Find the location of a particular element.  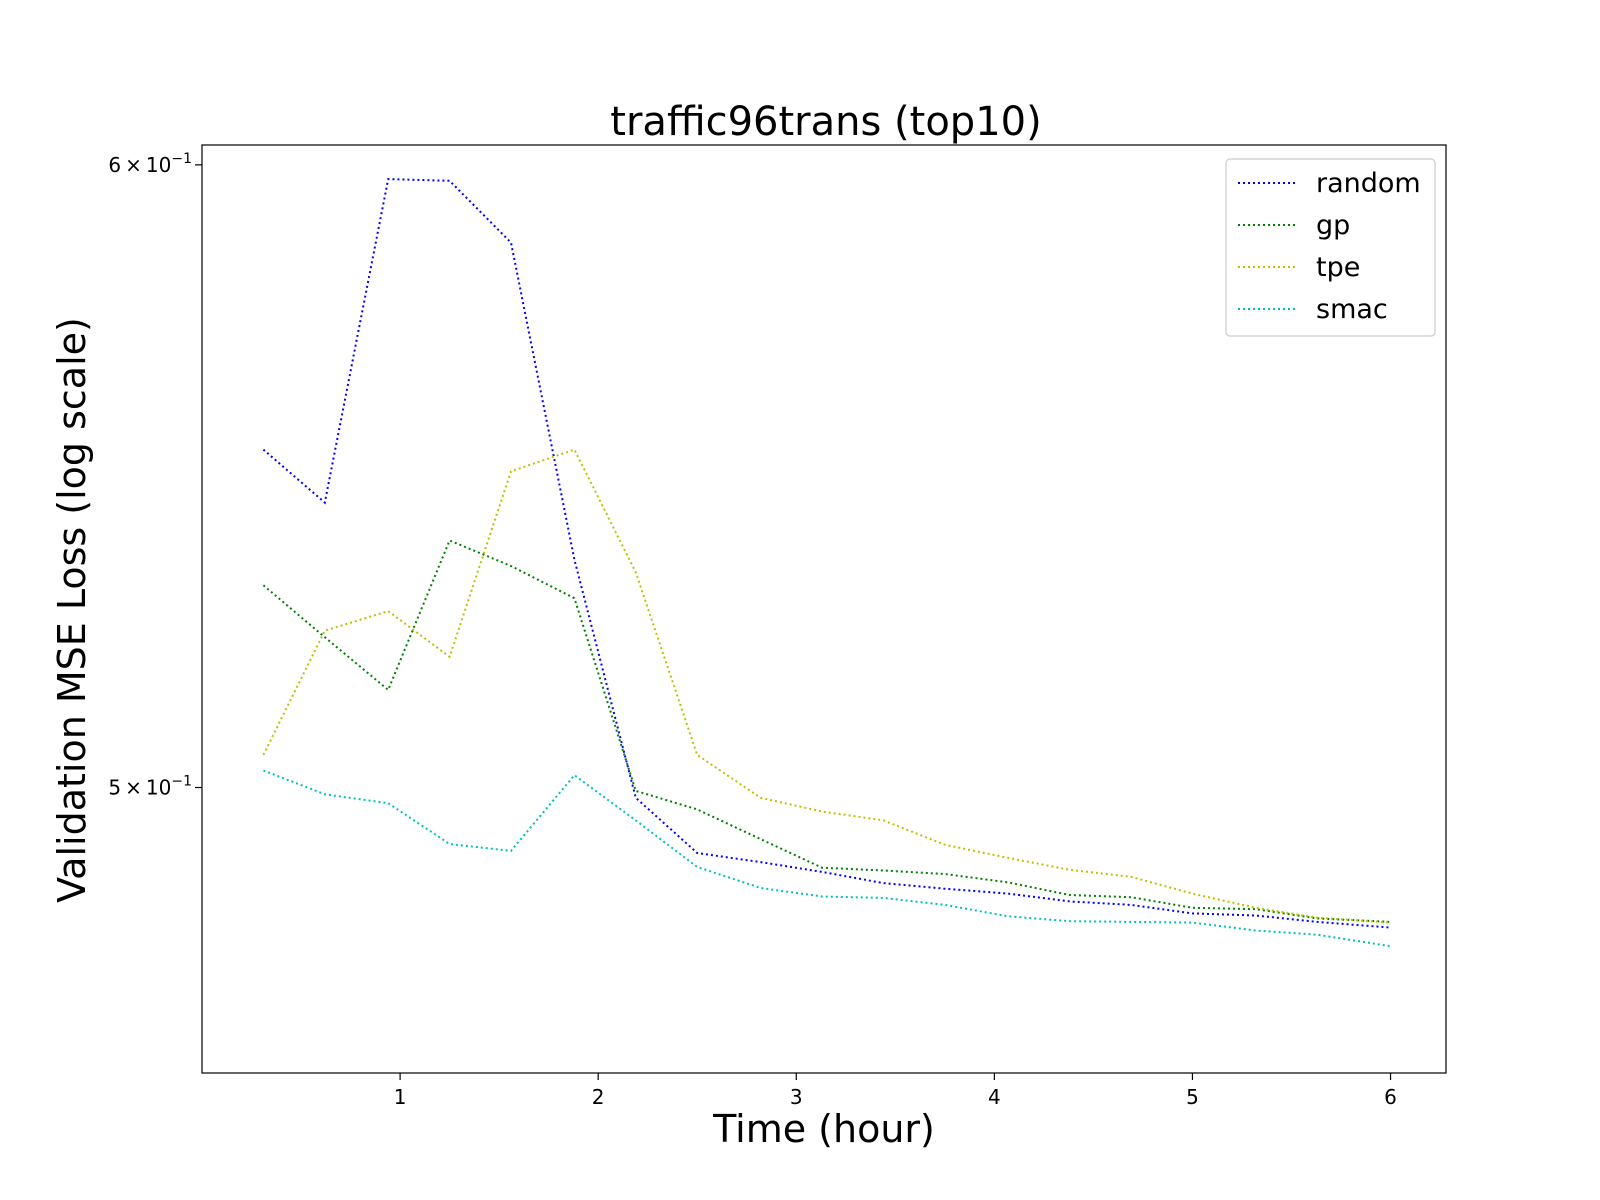

legend-frame is located at coordinates (1330, 247).